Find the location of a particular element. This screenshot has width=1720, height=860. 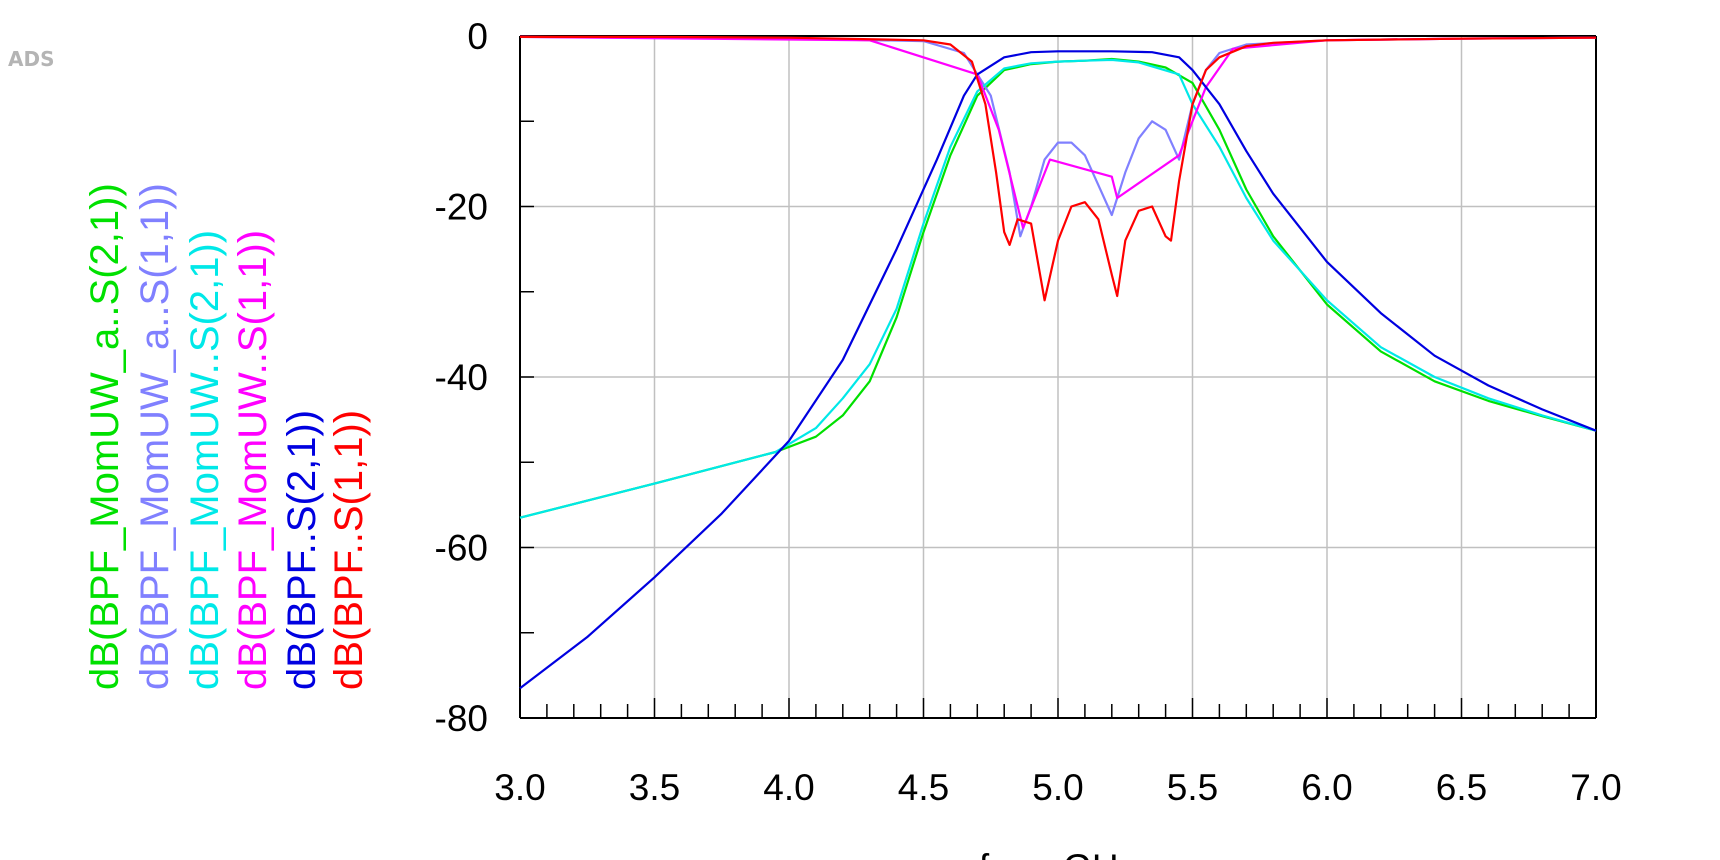

y-tick-label: -80 is located at coordinates (461, 718).